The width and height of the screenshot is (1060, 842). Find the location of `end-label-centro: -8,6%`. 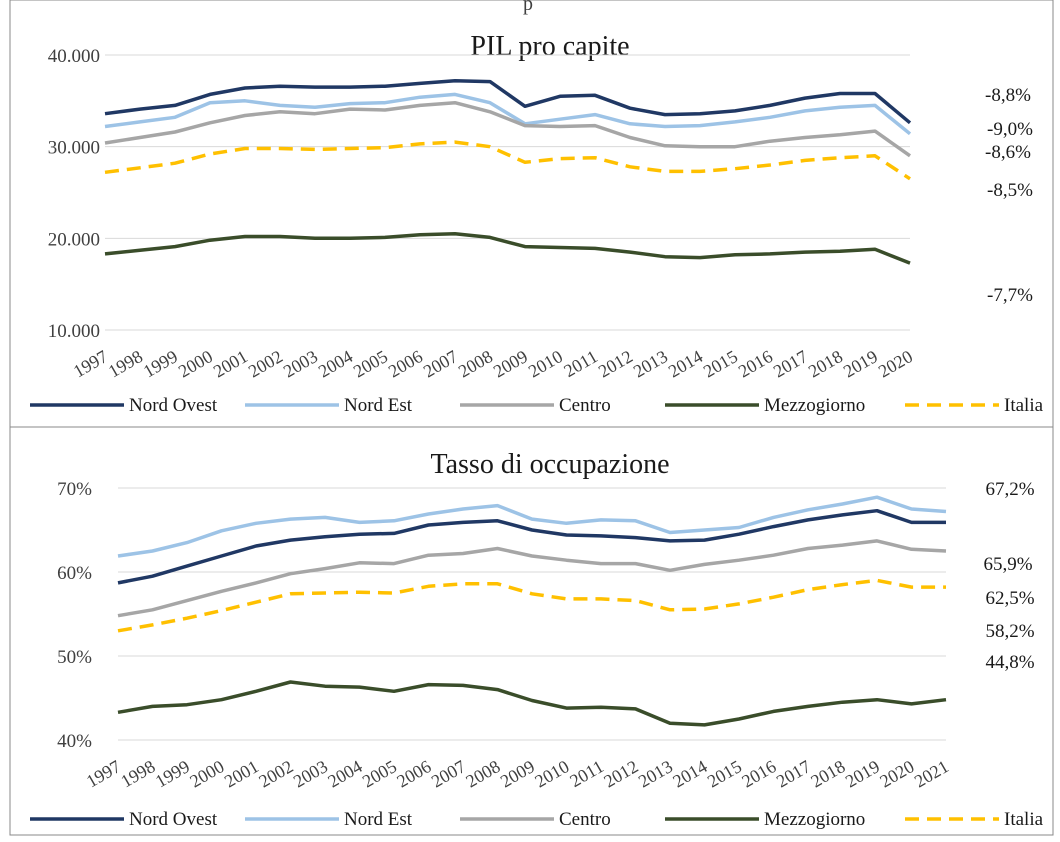

end-label-centro: -8,6% is located at coordinates (1008, 152).